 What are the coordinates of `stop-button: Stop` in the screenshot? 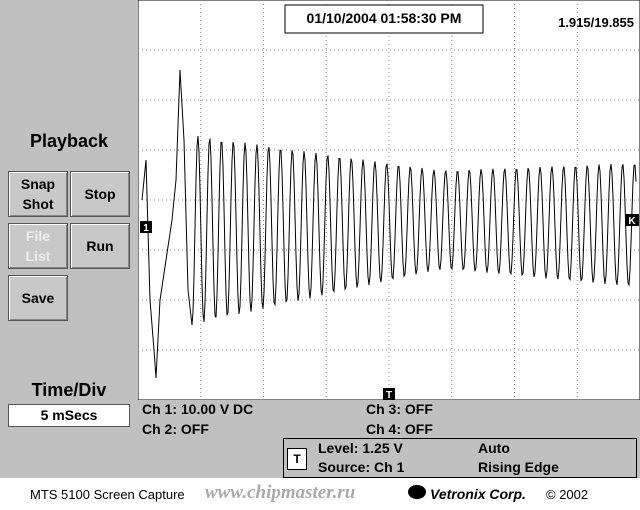 It's located at (100, 194).